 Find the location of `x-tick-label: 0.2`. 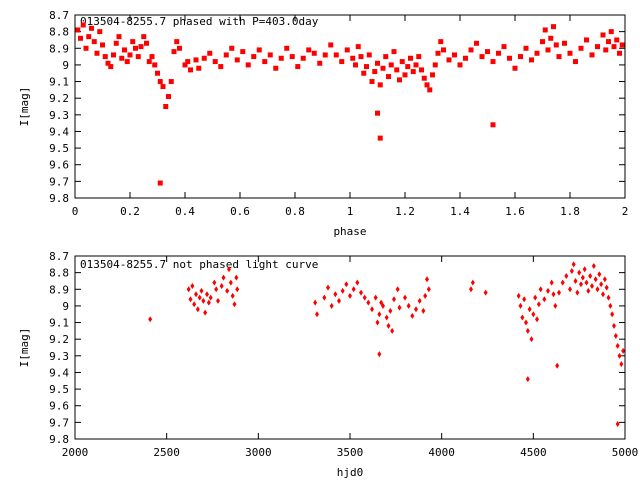

x-tick-label: 0.2 is located at coordinates (130, 211).